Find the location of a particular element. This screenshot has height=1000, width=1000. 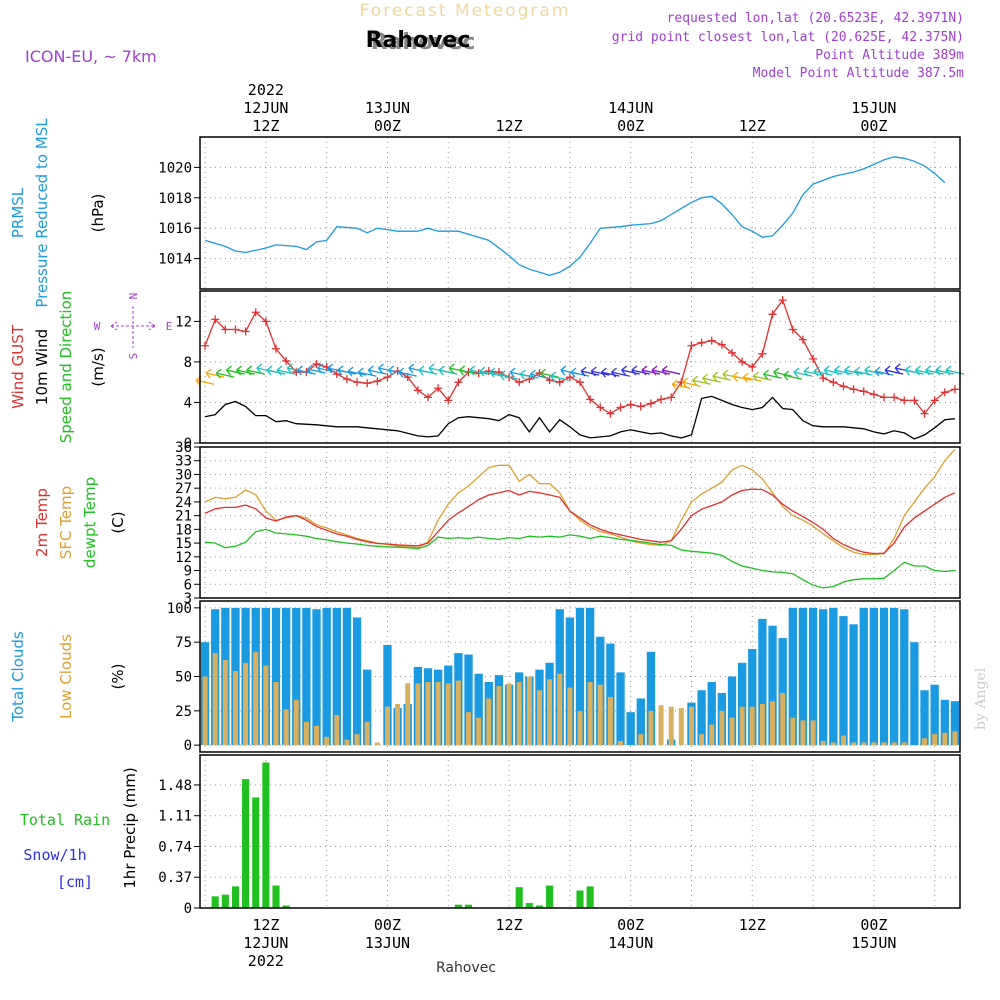

clouds-frame is located at coordinates (580, 676).